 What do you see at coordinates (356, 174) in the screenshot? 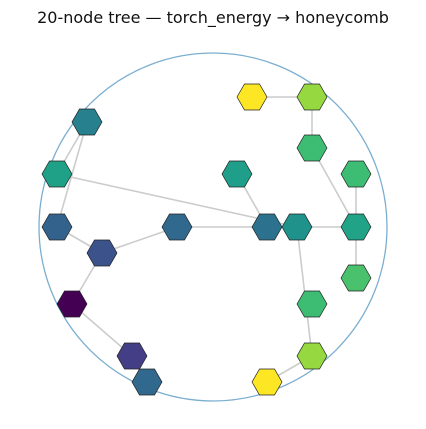
I see `hex-node-g` at bounding box center [356, 174].